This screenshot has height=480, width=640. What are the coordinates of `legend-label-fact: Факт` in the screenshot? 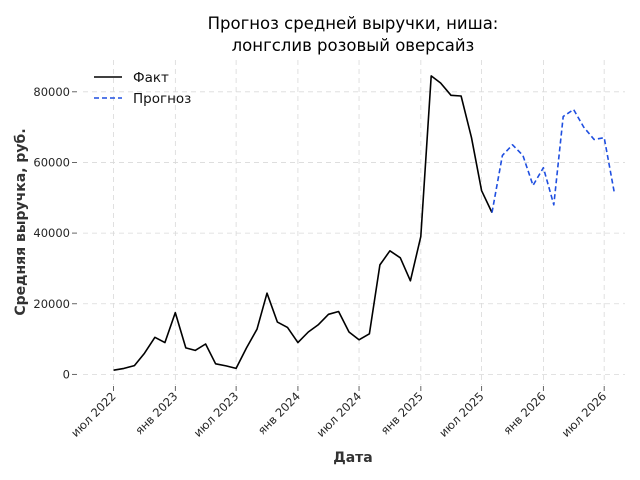 It's located at (151, 78).